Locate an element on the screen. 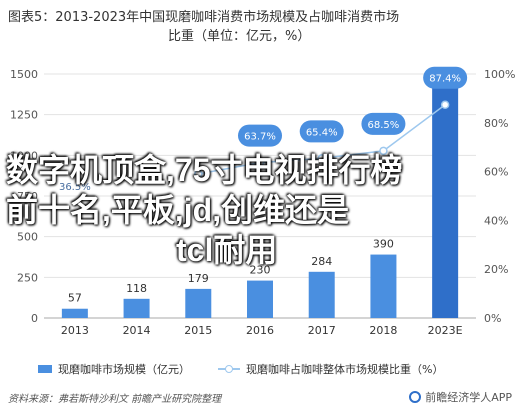 The width and height of the screenshot is (520, 416). legend-line-swatch is located at coordinates (229, 369).